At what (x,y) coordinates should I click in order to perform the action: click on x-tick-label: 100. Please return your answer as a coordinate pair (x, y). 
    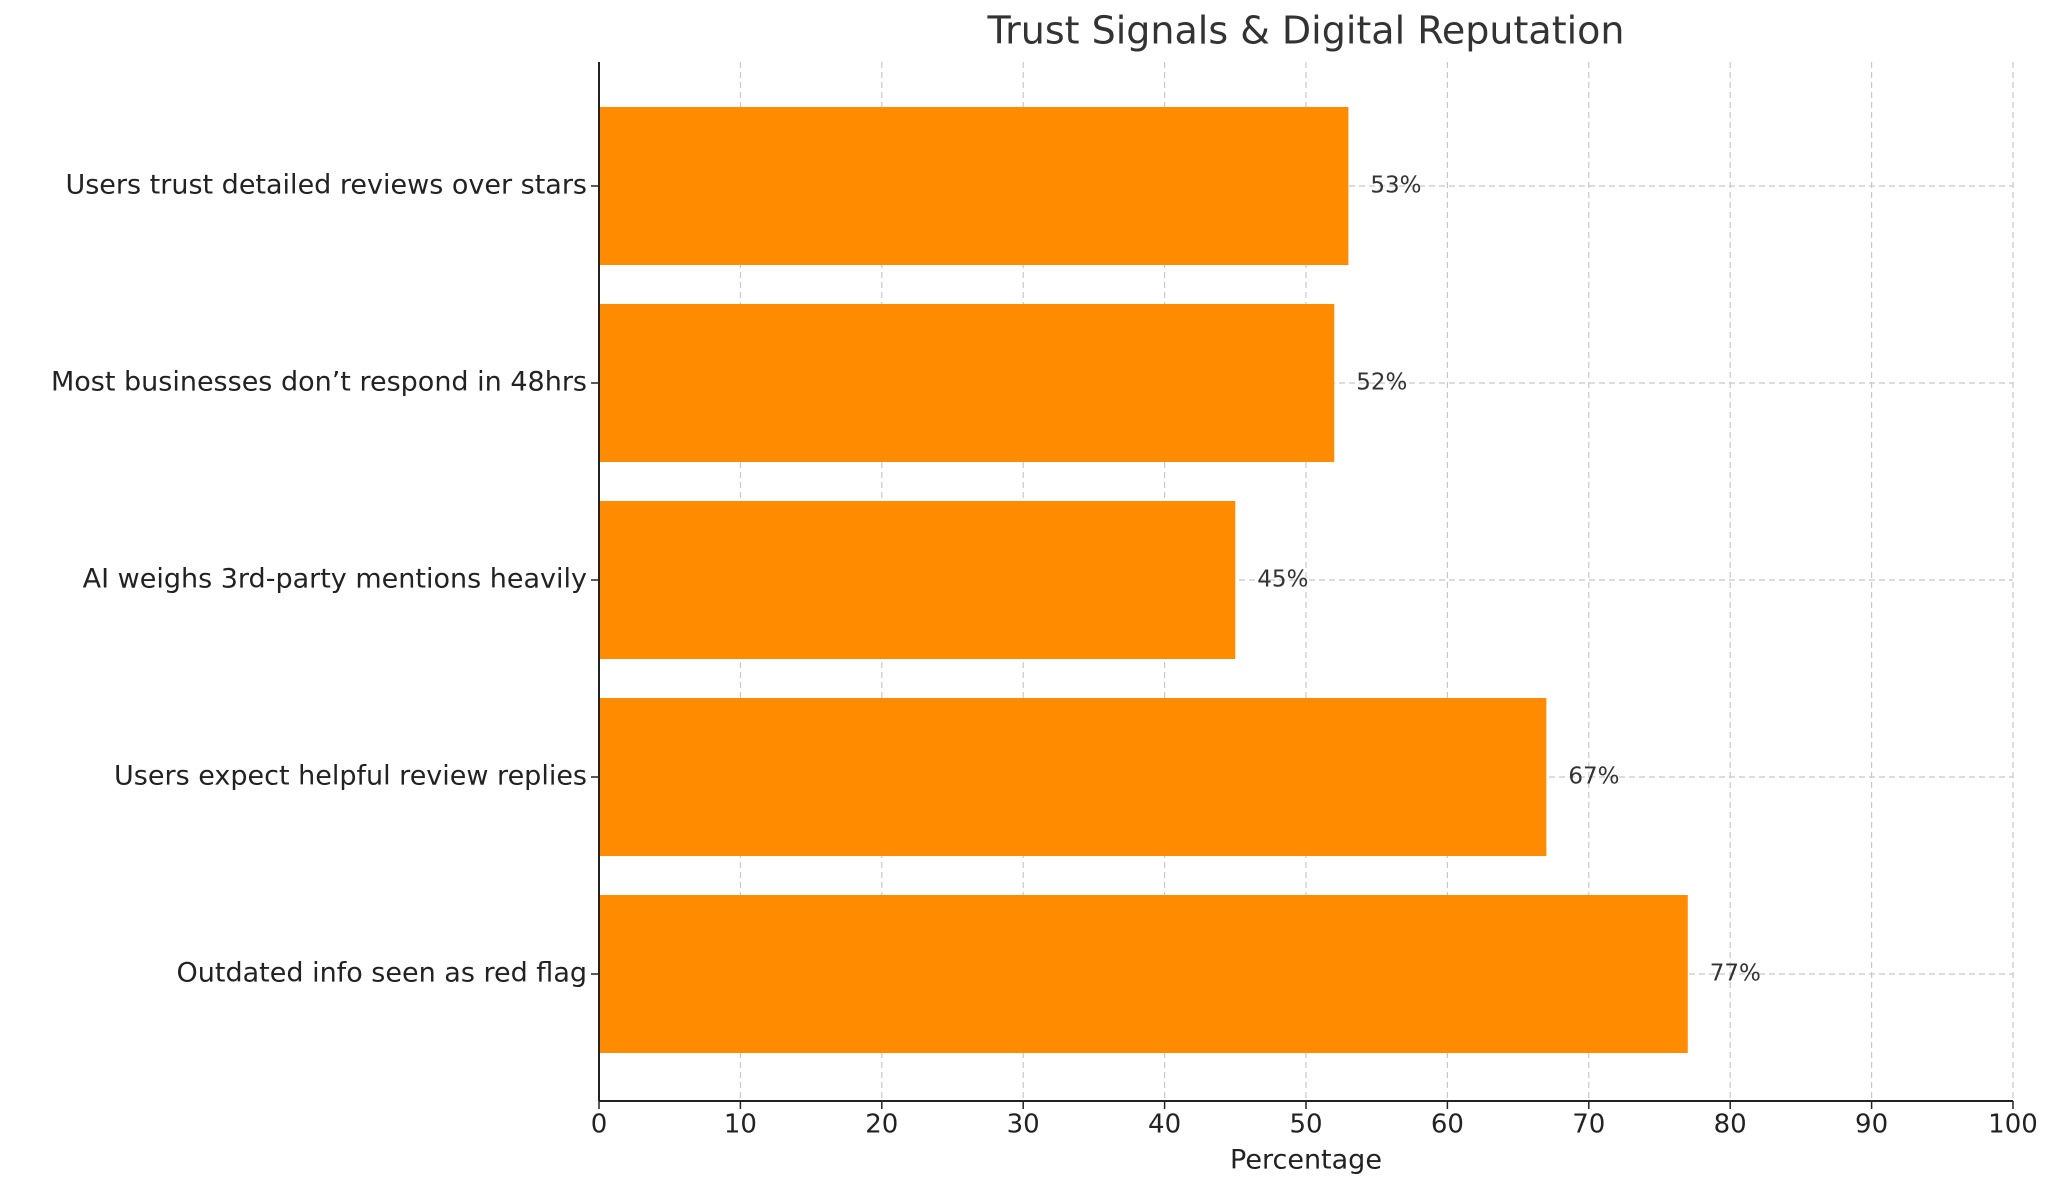
    Looking at the image, I should click on (2013, 1125).